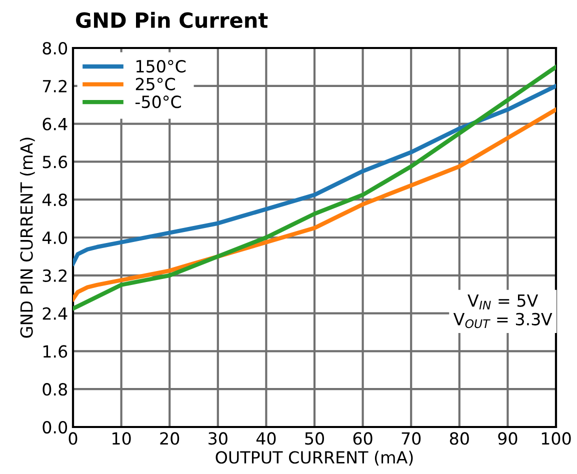  What do you see at coordinates (314, 438) in the screenshot?
I see `x-tick-label: 50` at bounding box center [314, 438].